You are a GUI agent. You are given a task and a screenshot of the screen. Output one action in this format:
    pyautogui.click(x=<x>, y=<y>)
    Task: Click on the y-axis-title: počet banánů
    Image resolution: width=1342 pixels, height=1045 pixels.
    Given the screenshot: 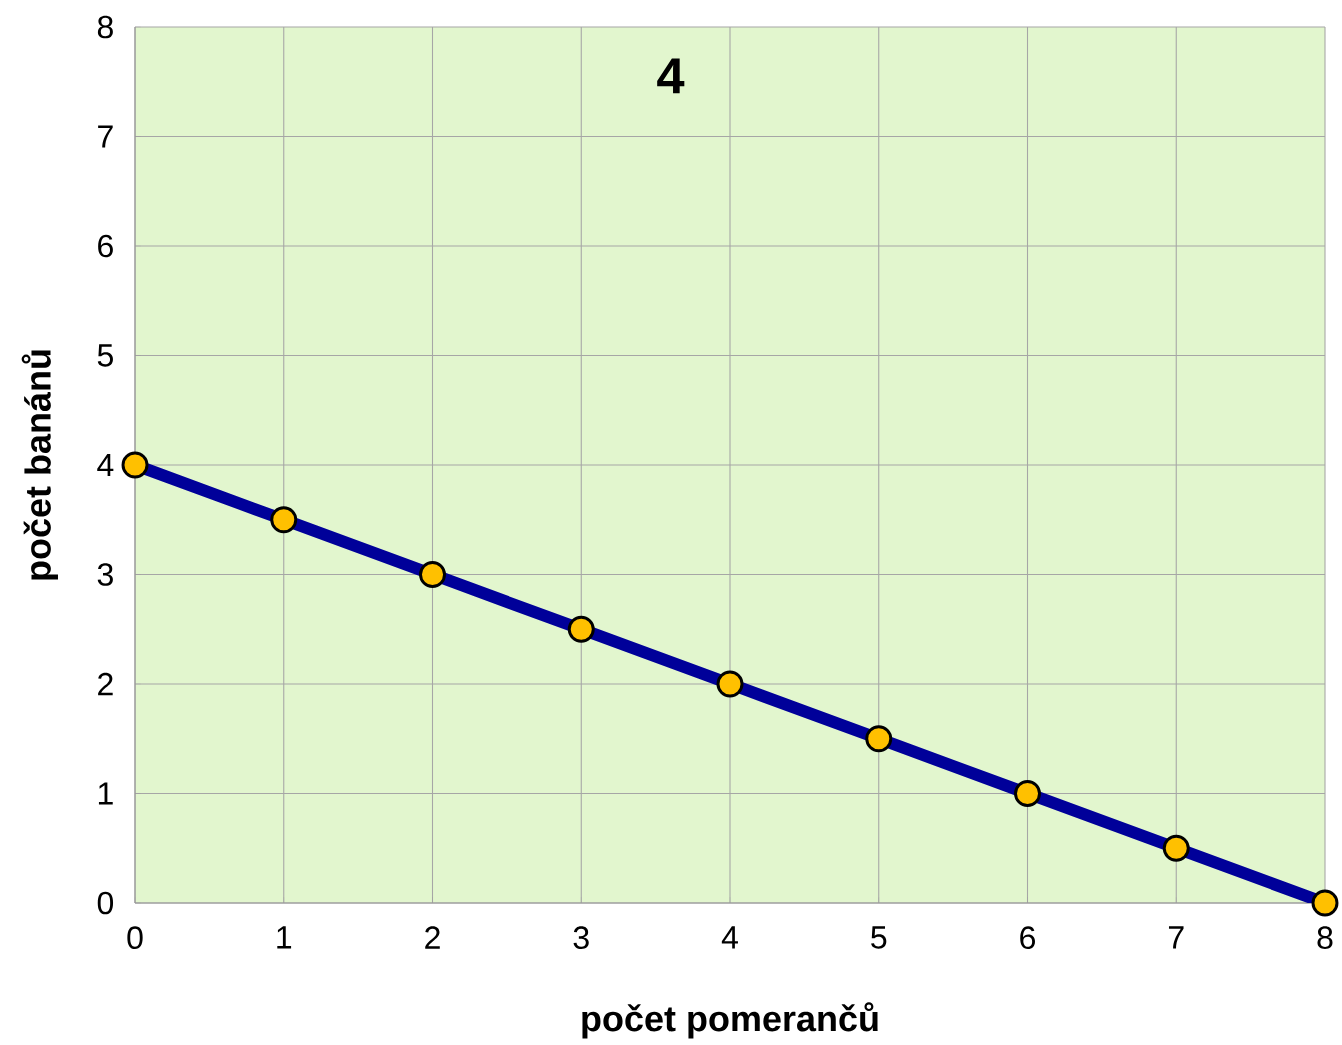 What is the action you would take?
    pyautogui.click(x=39, y=465)
    